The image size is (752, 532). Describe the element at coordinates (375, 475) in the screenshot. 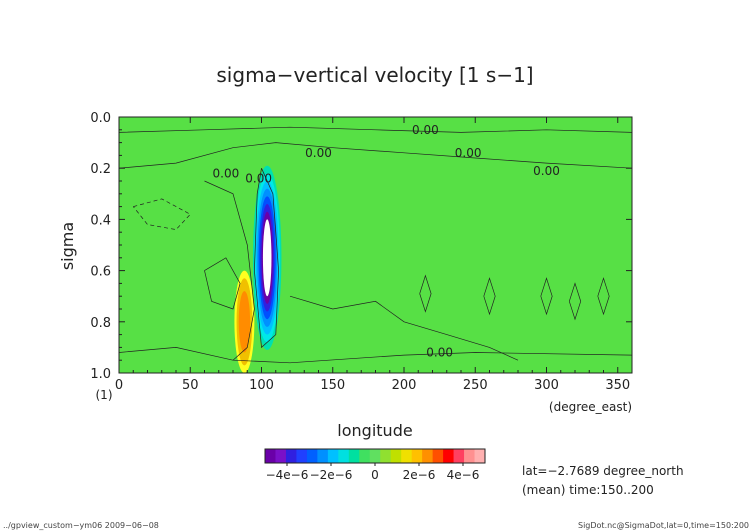

I see `colorbar-tick-label: 0` at that location.